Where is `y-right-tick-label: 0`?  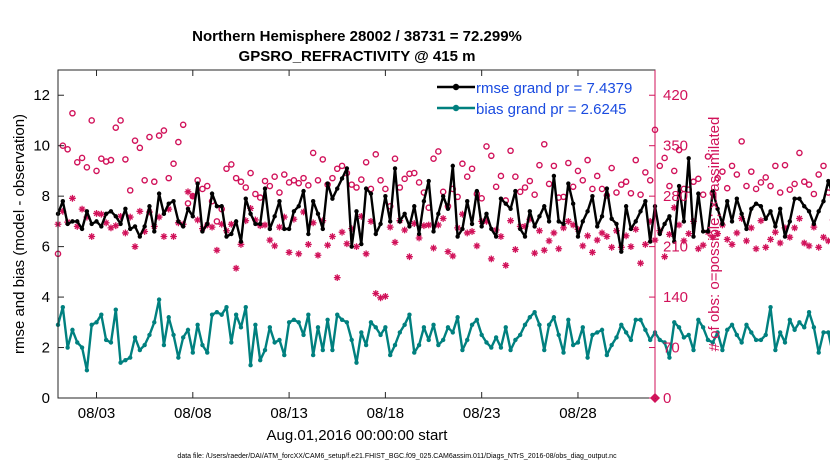
y-right-tick-label: 0 is located at coordinates (667, 398).